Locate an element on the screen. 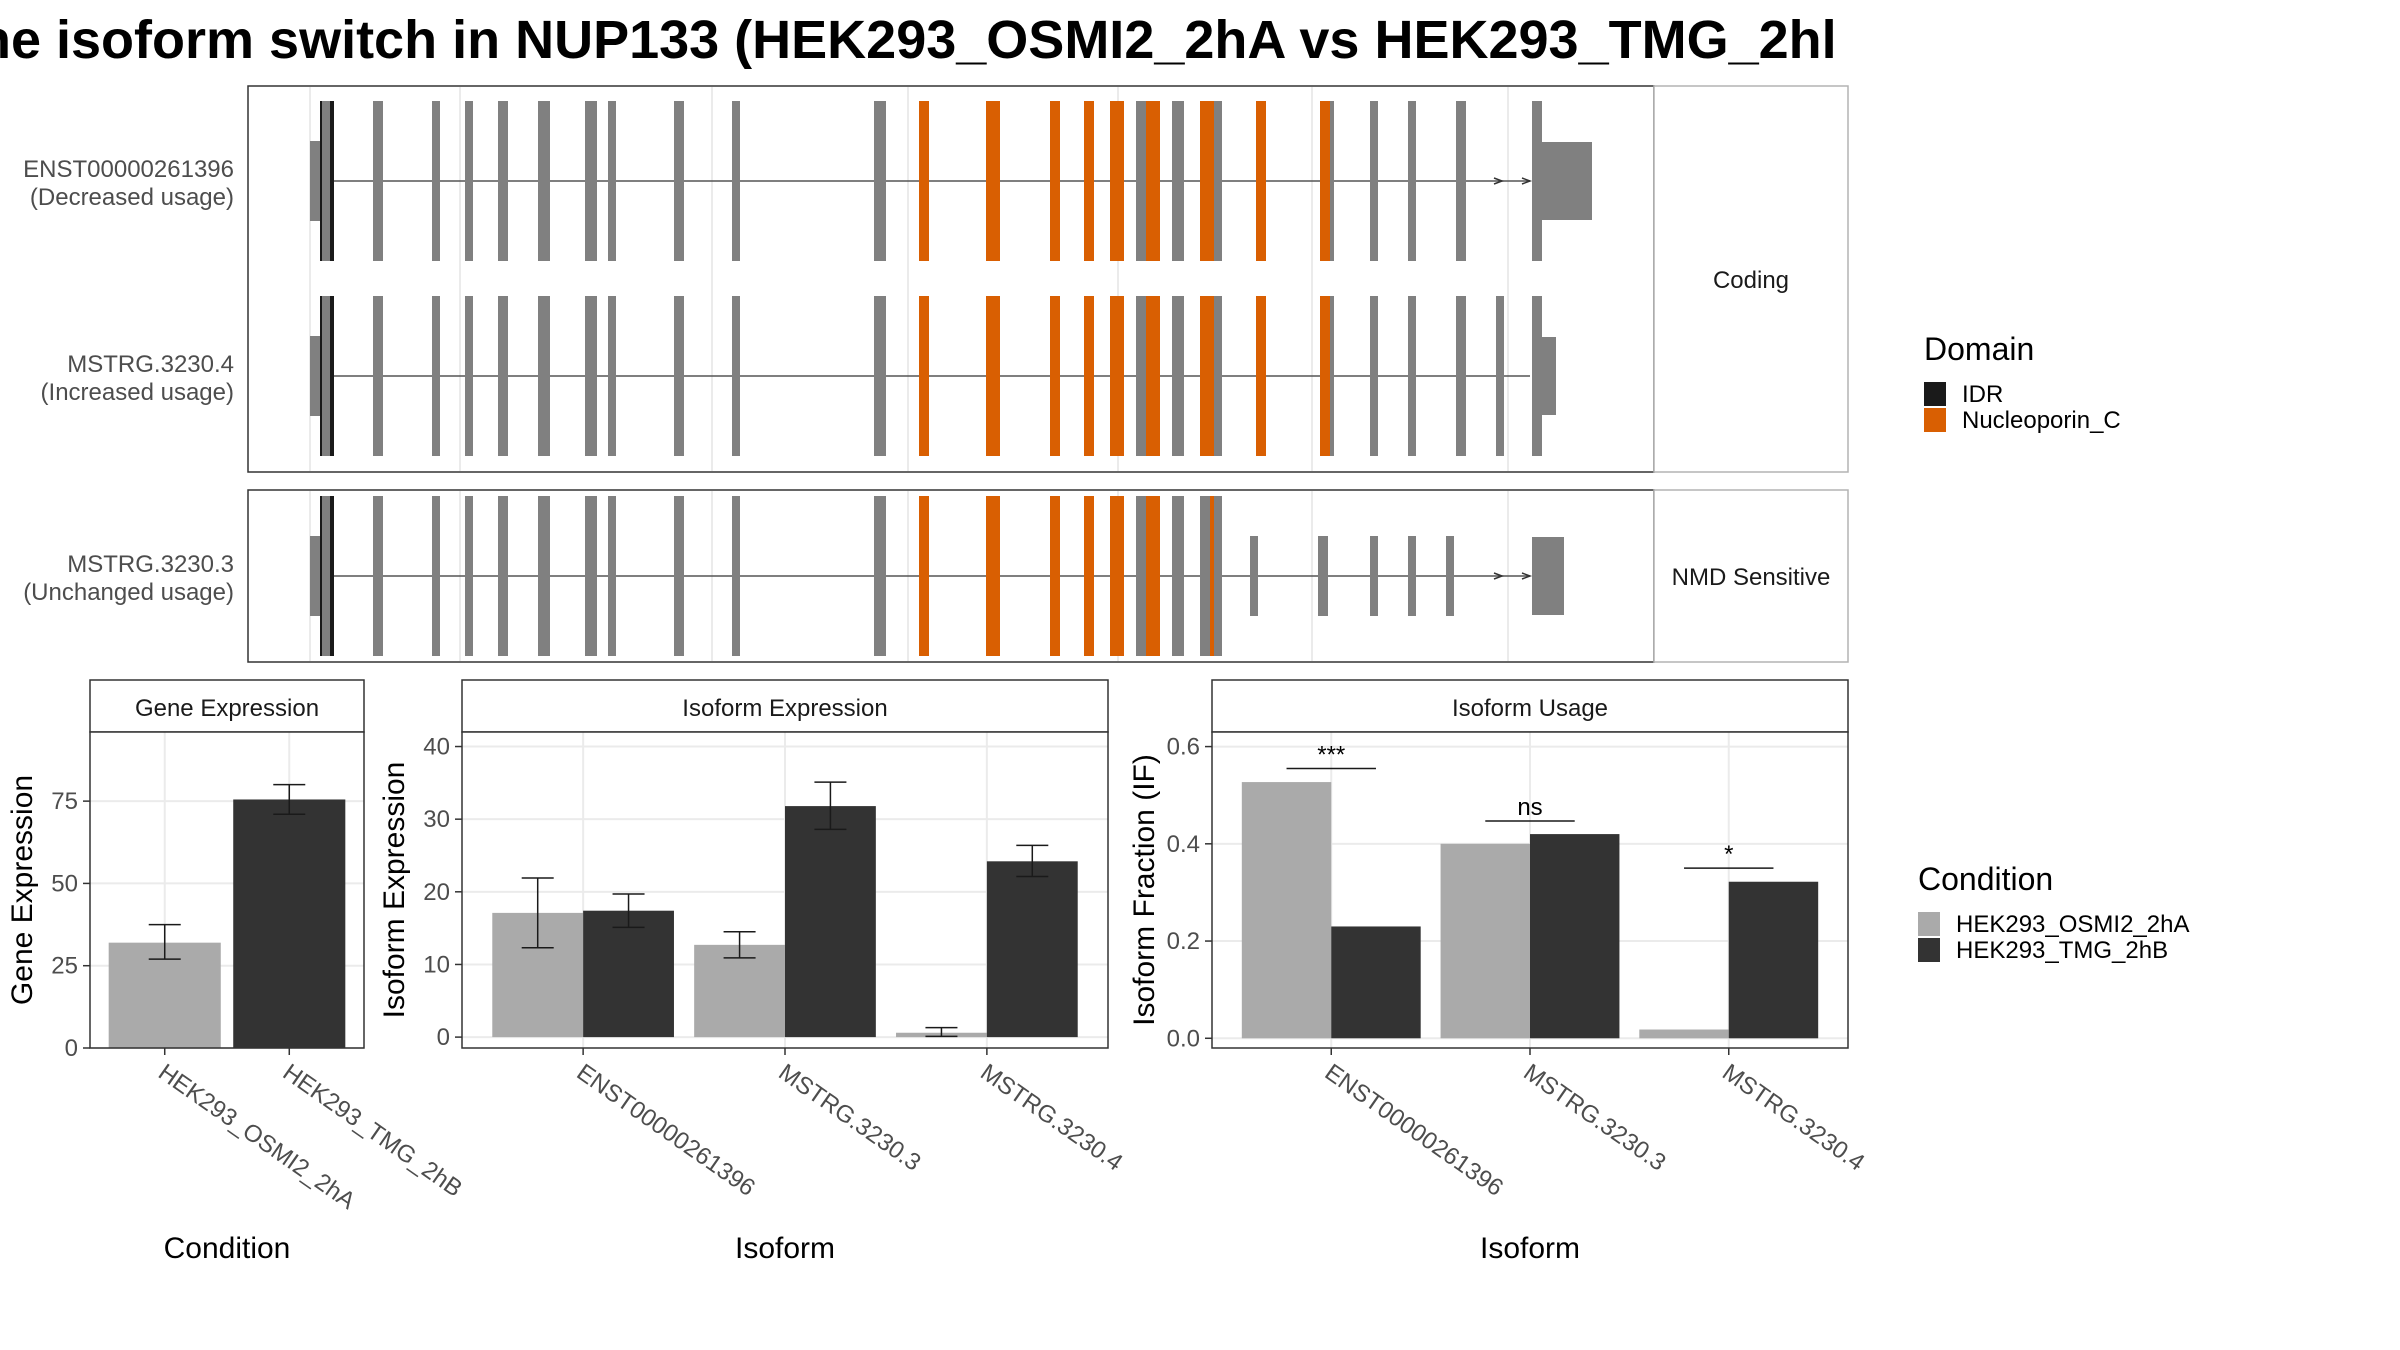  chart-2-y-tick-label: 40 is located at coordinates (436, 747).